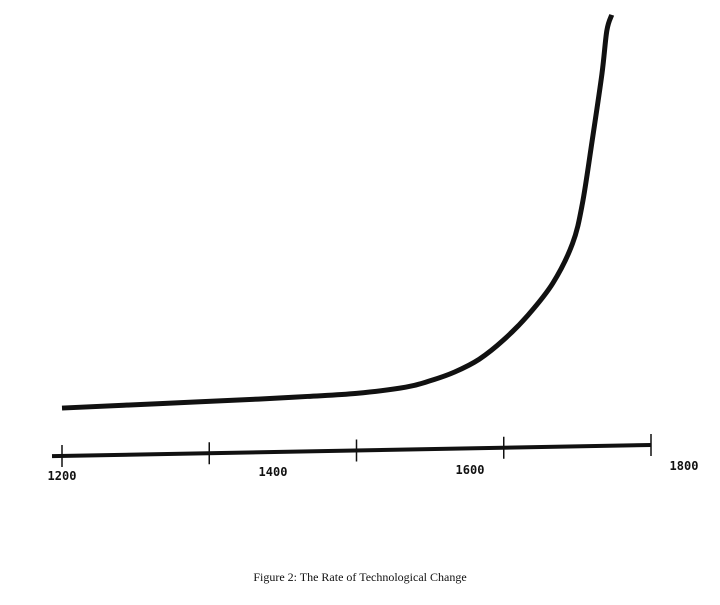 The height and width of the screenshot is (605, 720). Describe the element at coordinates (373, 471) in the screenshot. I see `x-axis-tick-labels: 1200 1400 1600 1800` at that location.